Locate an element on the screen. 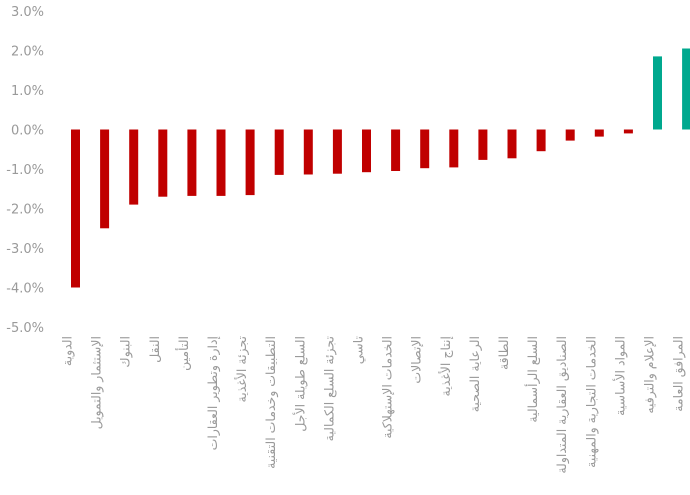  category-label: التأمين is located at coordinates (183, 353).